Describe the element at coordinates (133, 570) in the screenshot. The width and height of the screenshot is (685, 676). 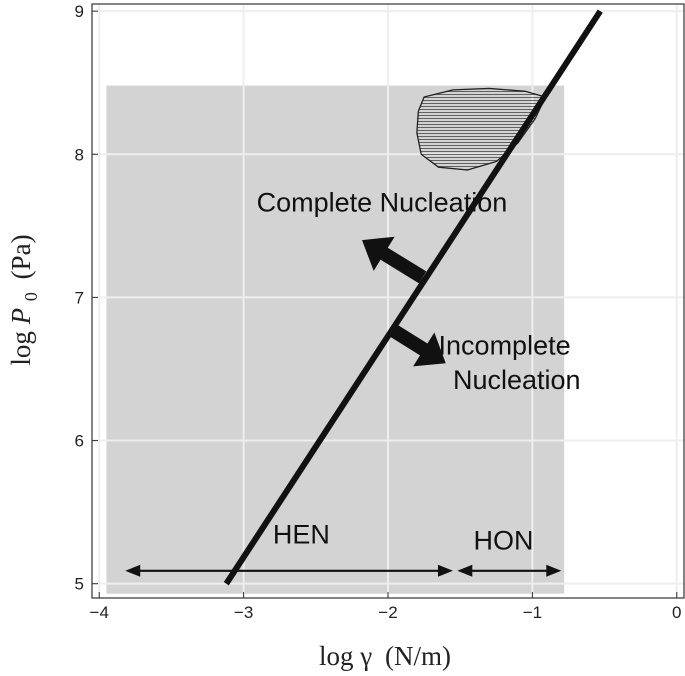
I see `range-head-left-hen` at that location.